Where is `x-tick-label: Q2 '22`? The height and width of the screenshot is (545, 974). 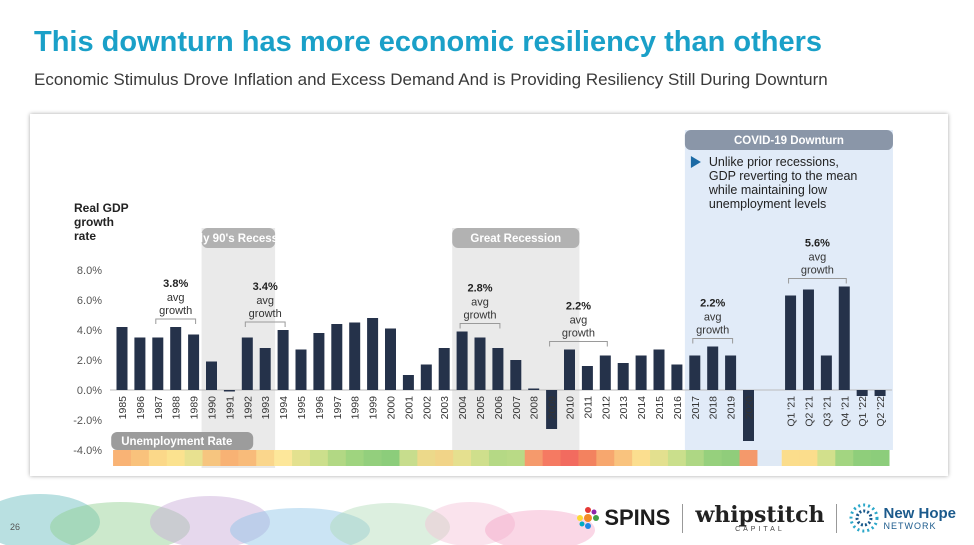
x-tick-label: Q2 '22 is located at coordinates (881, 411).